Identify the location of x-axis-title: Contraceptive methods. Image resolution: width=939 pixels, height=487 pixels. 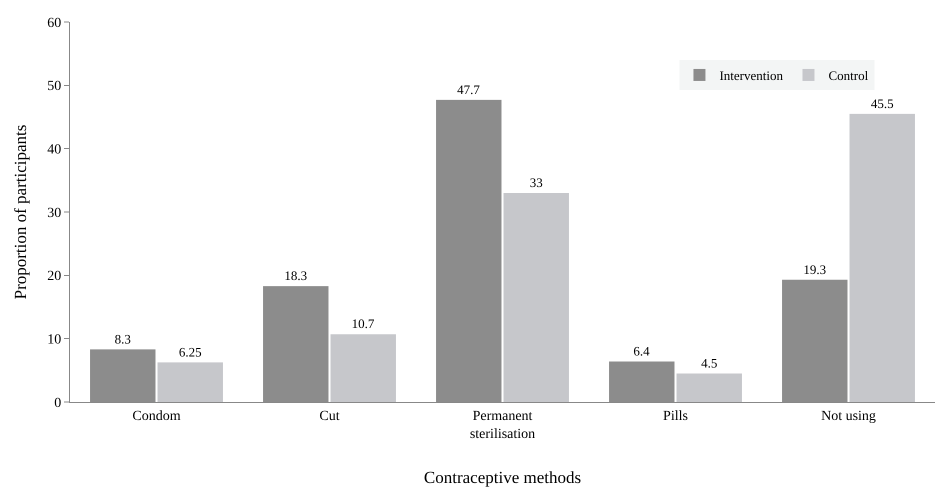
(503, 477).